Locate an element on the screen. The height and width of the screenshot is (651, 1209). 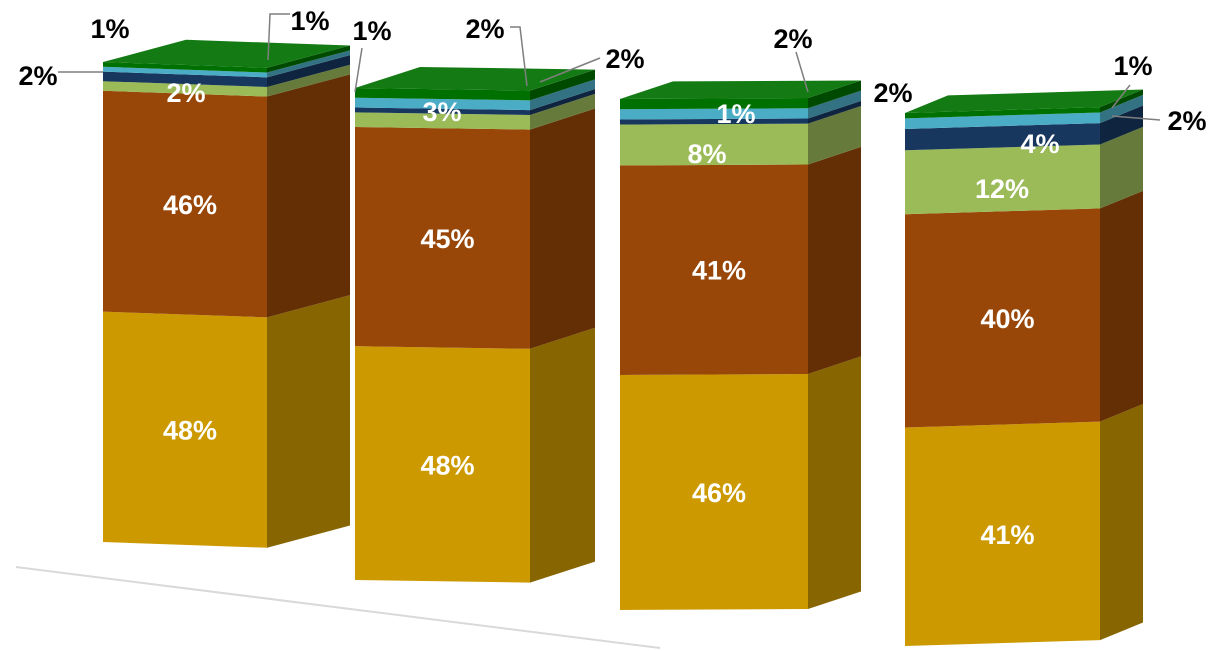
bar-2-segment-3-front is located at coordinates (442, 121).